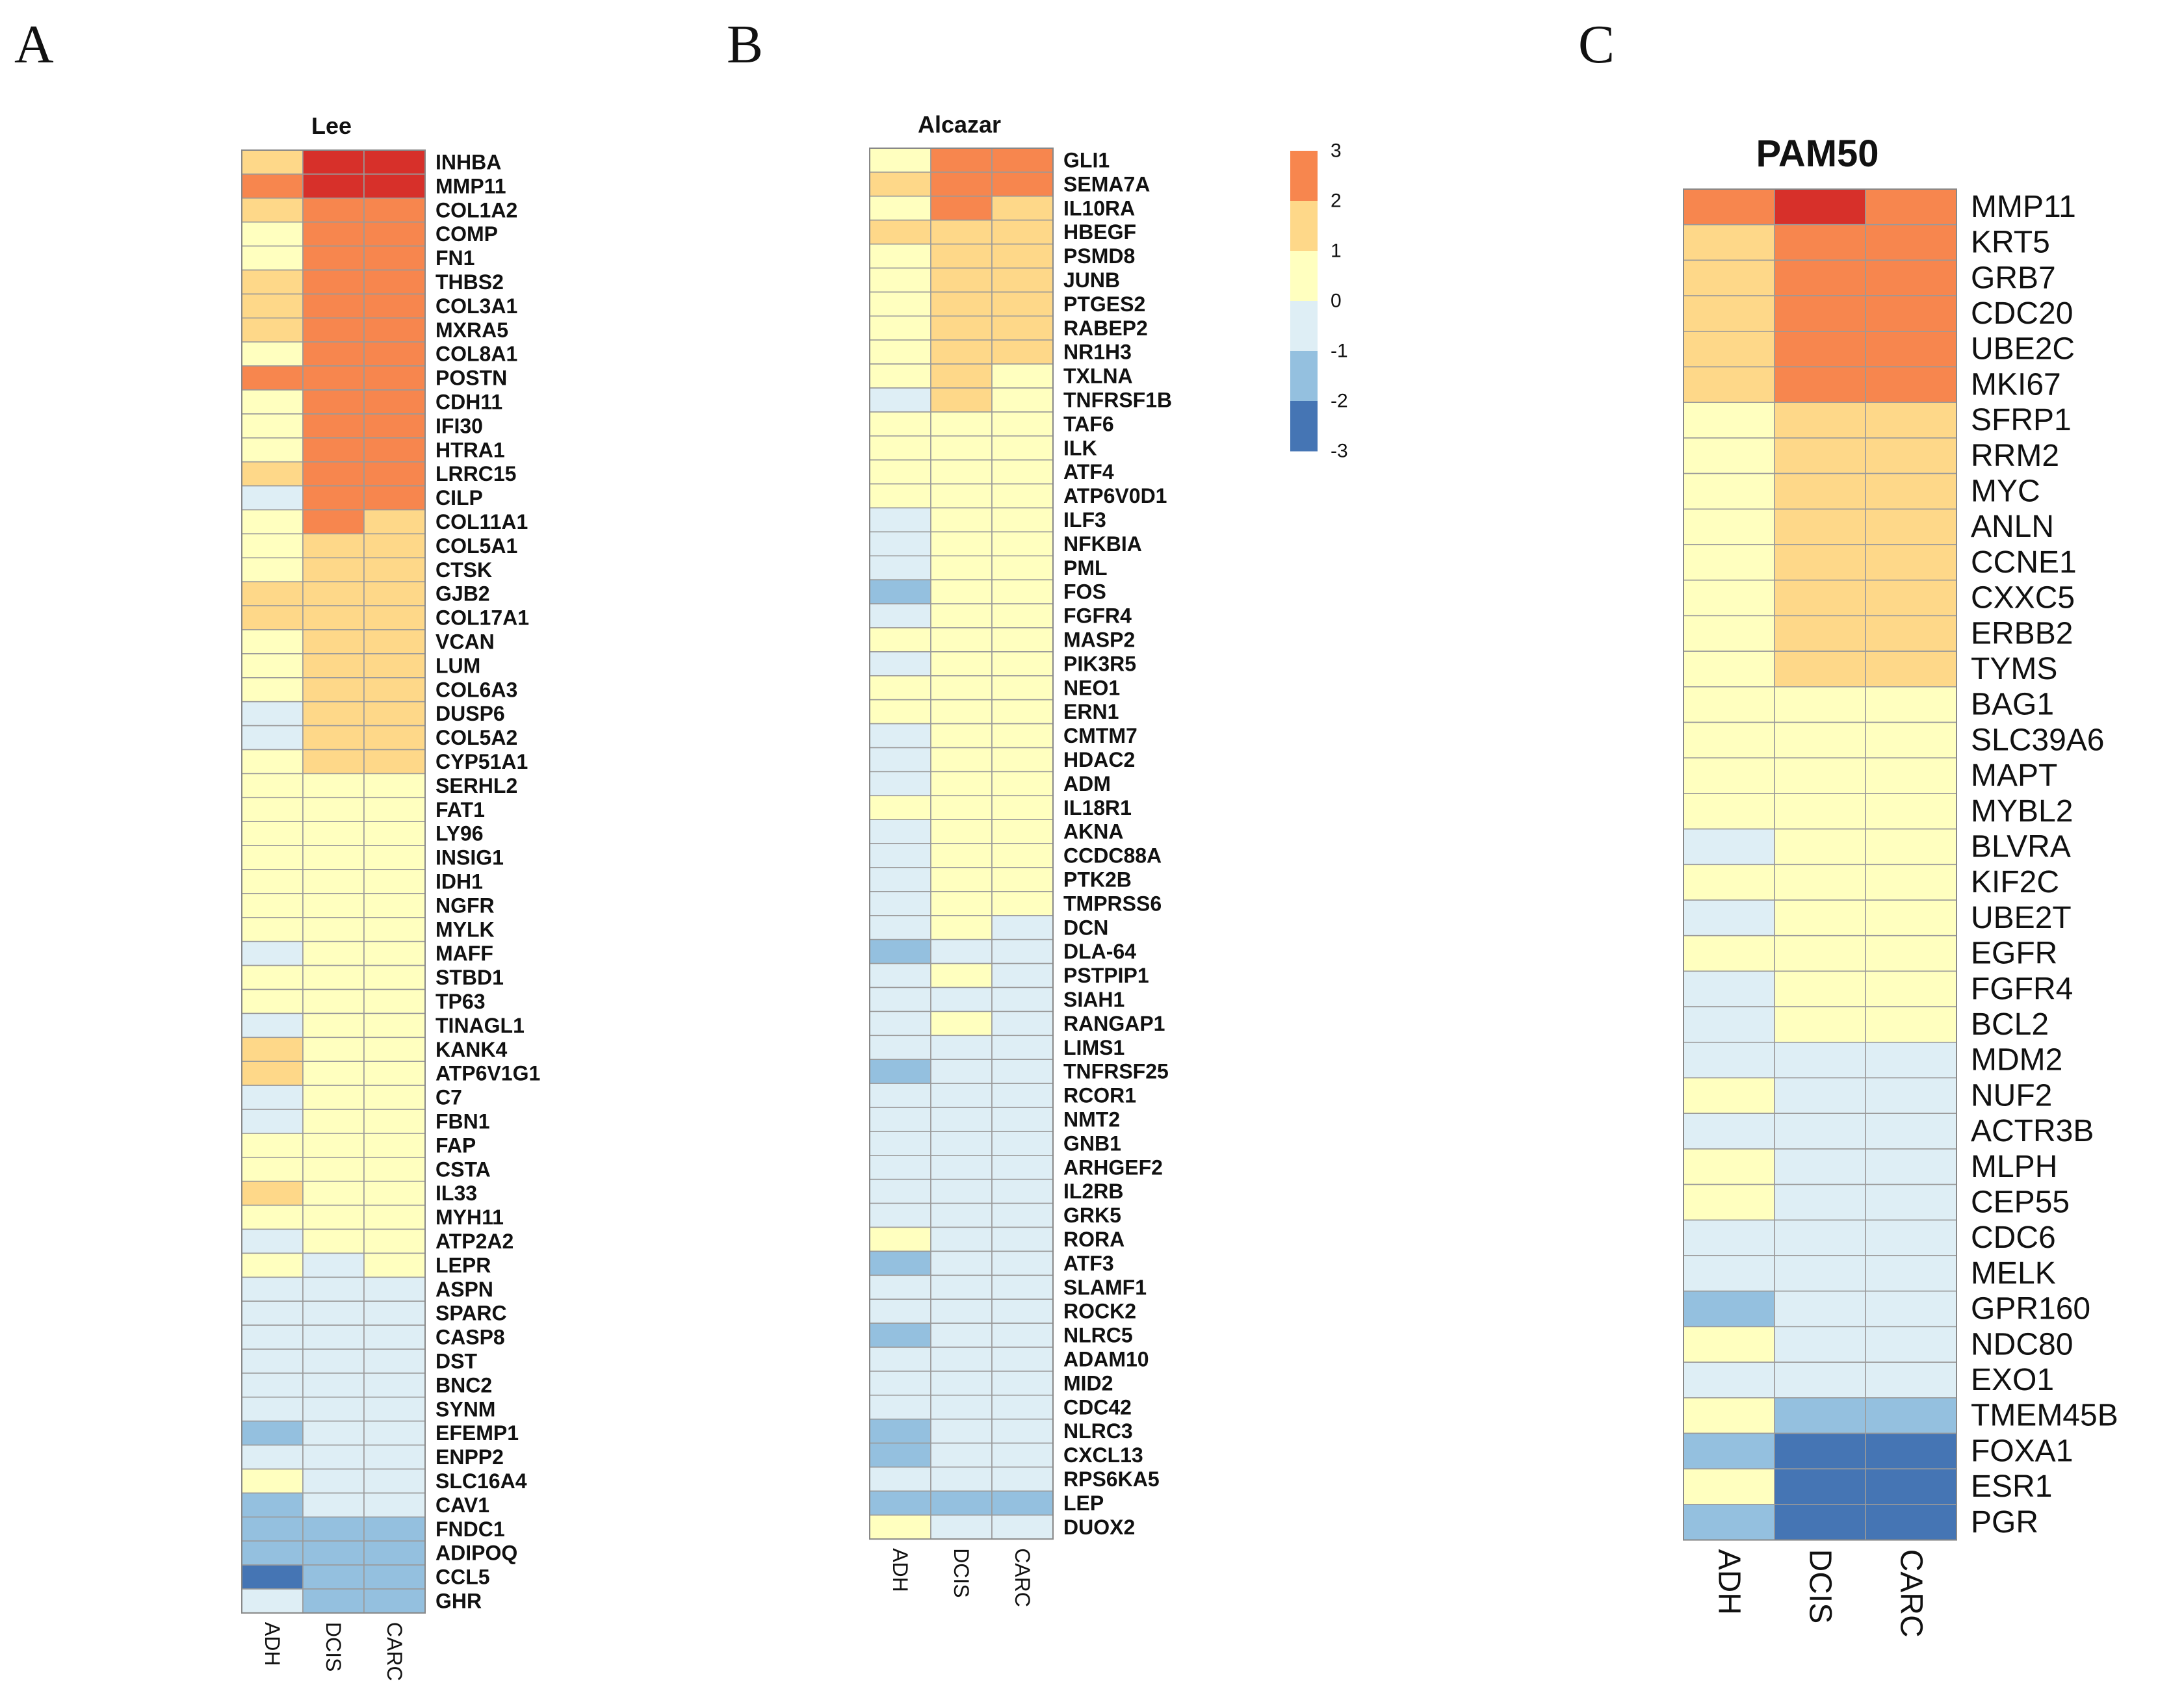  Describe the element at coordinates (1099, 759) in the screenshot. I see `gene-label: HDAC2` at that location.